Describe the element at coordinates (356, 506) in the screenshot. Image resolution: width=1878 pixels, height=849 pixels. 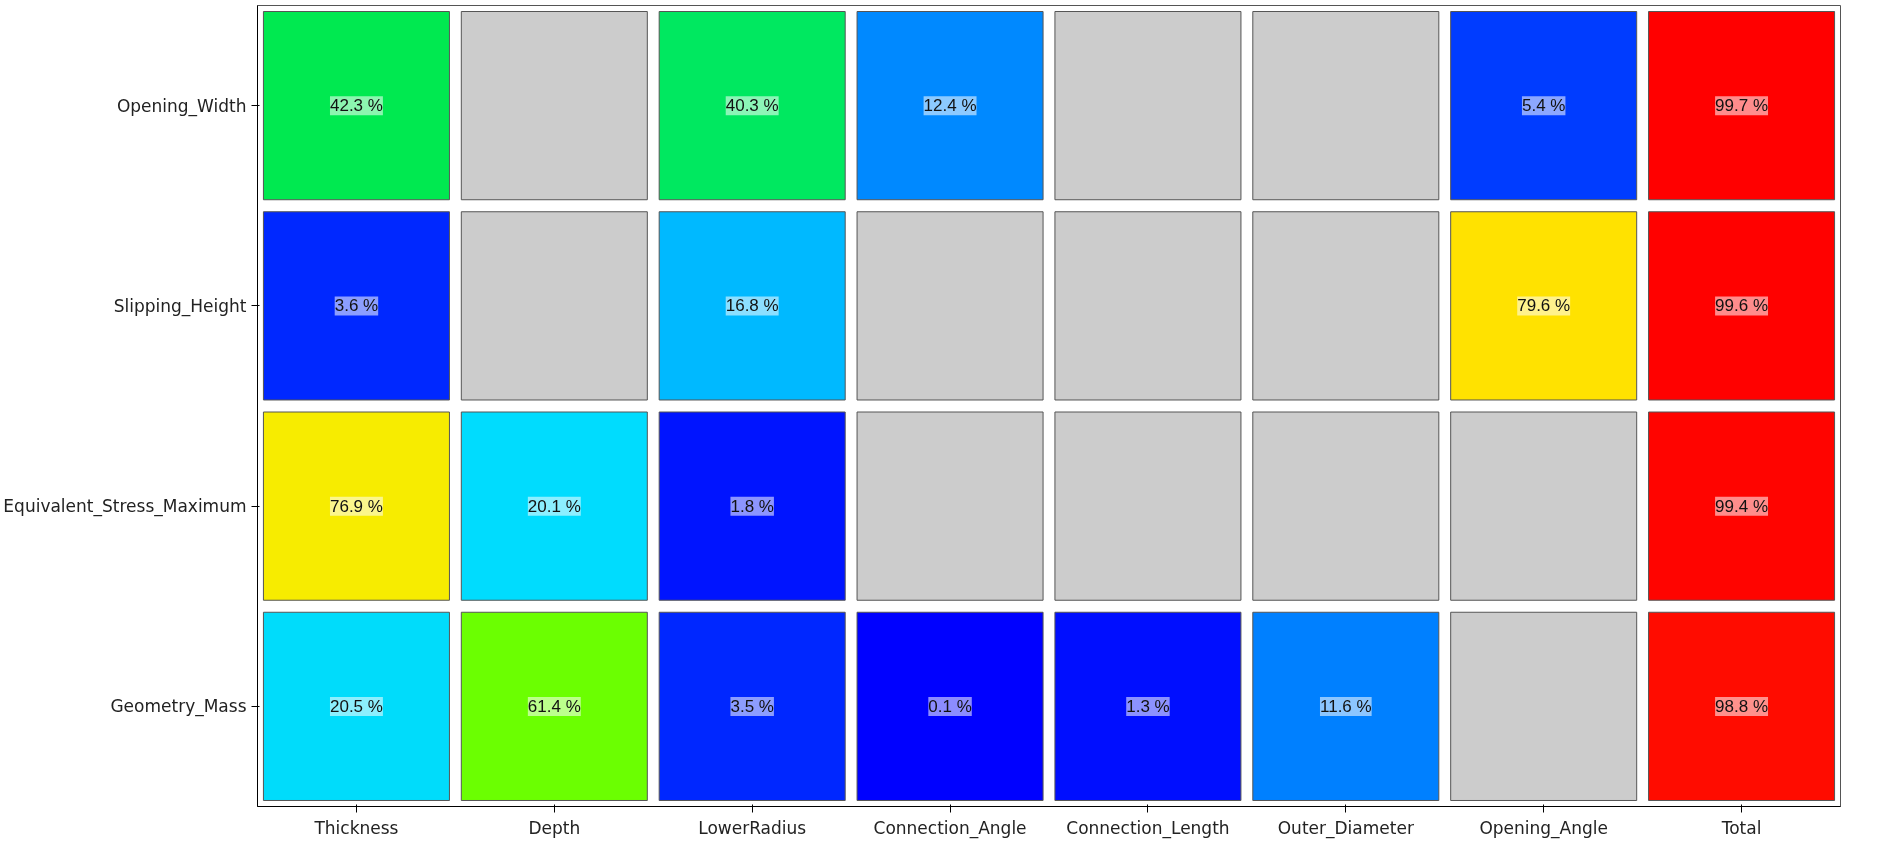
I see `data-label: 76.9 %` at that location.